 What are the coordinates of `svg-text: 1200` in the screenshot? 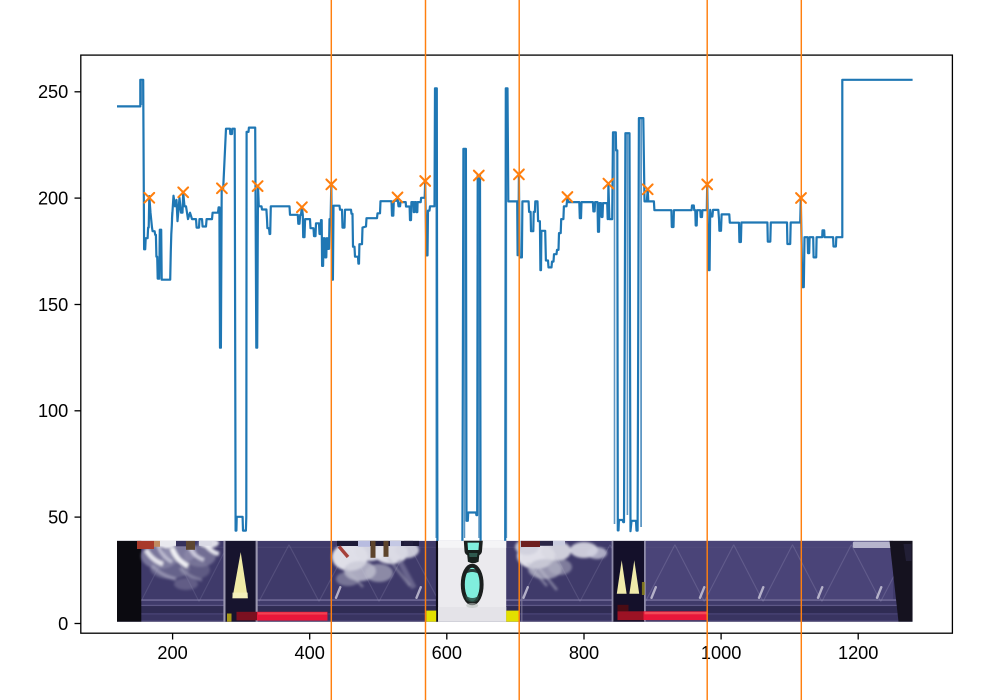 It's located at (858, 653).